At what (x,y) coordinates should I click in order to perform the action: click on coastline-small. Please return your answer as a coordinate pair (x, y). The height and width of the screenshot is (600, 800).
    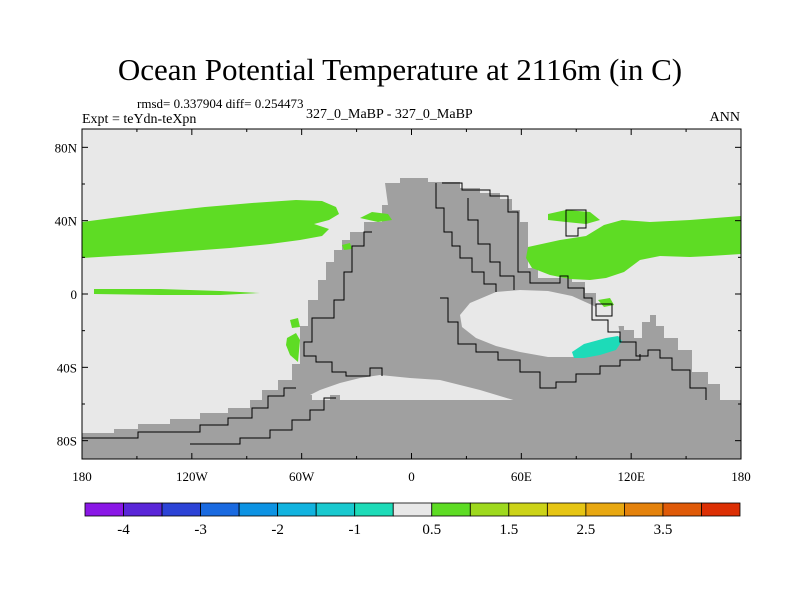
    Looking at the image, I should click on (604, 310).